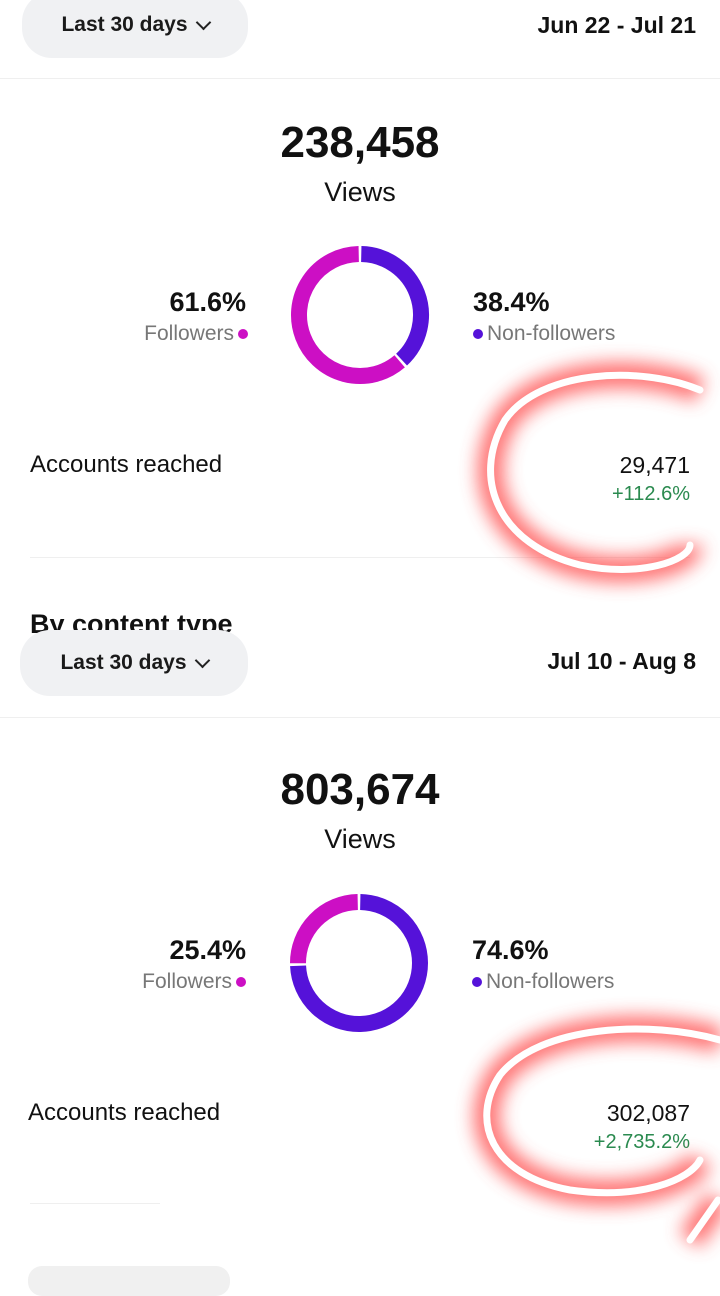 This screenshot has width=720, height=1296. Describe the element at coordinates (648, 1113) in the screenshot. I see `accounts-reached-value: 302,087` at that location.